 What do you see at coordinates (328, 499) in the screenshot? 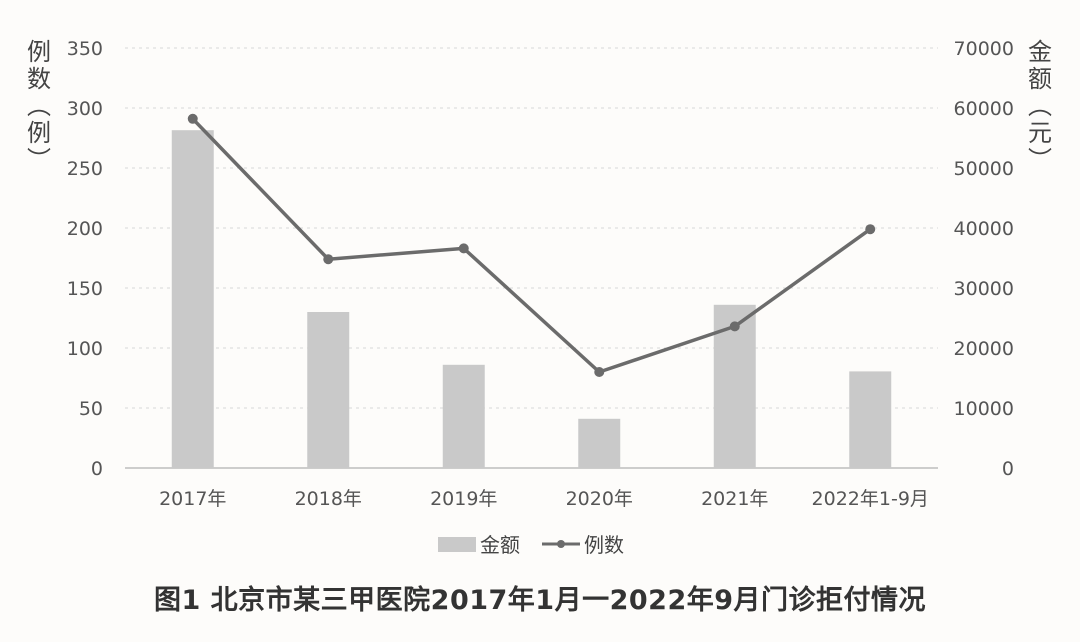
I see `x-tick-label: 2018年` at bounding box center [328, 499].